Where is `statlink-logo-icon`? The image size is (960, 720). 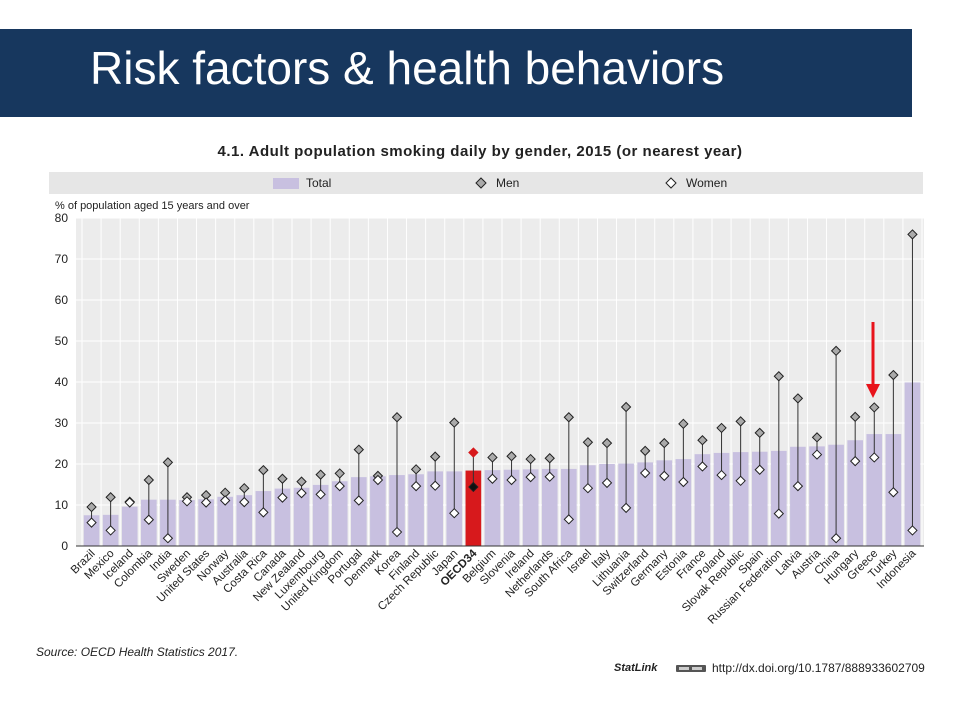 statlink-logo-icon is located at coordinates (691, 668).